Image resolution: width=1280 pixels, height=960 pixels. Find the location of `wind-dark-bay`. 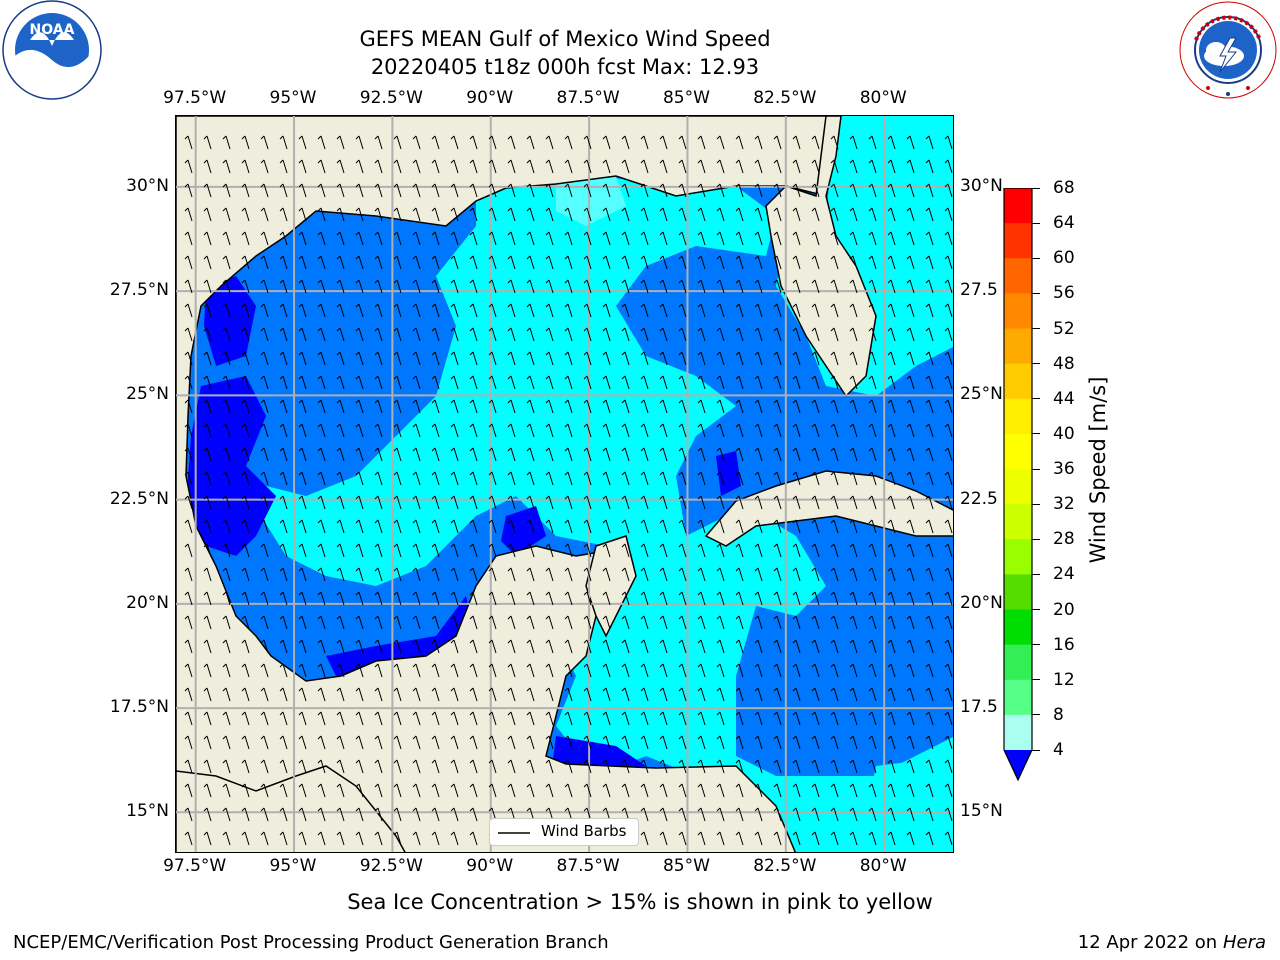

wind-dark-bay is located at coordinates (523, 531).